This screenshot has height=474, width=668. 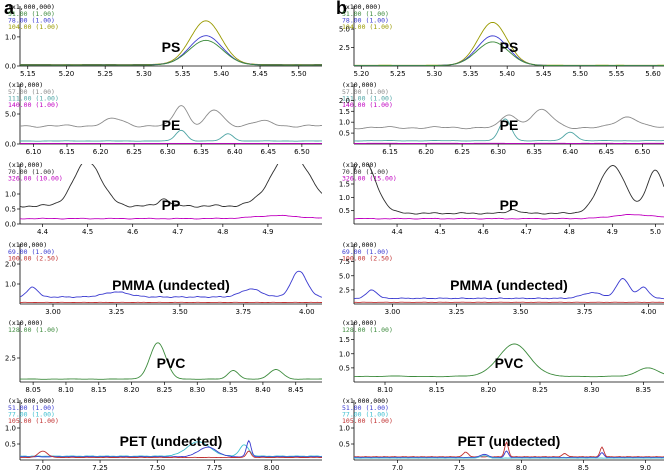 I want to click on legend-entry: 105.00 (1.00), so click(x=367, y=421).